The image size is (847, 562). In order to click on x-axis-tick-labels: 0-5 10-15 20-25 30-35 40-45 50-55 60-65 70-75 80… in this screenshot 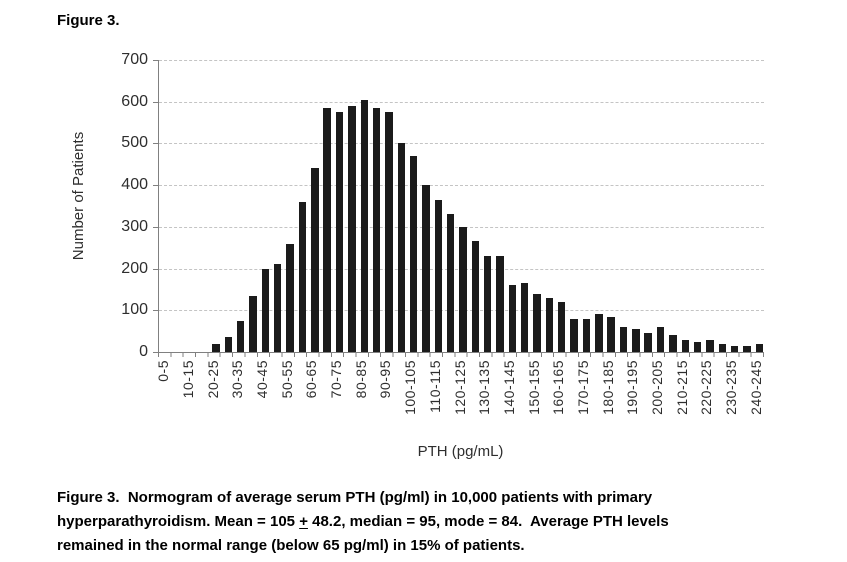, I will do `click(466, 398)`.